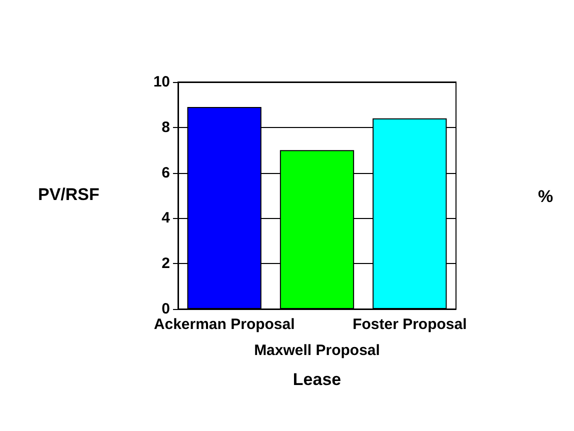 The image size is (574, 431). I want to click on y2-axis-title: %, so click(546, 196).